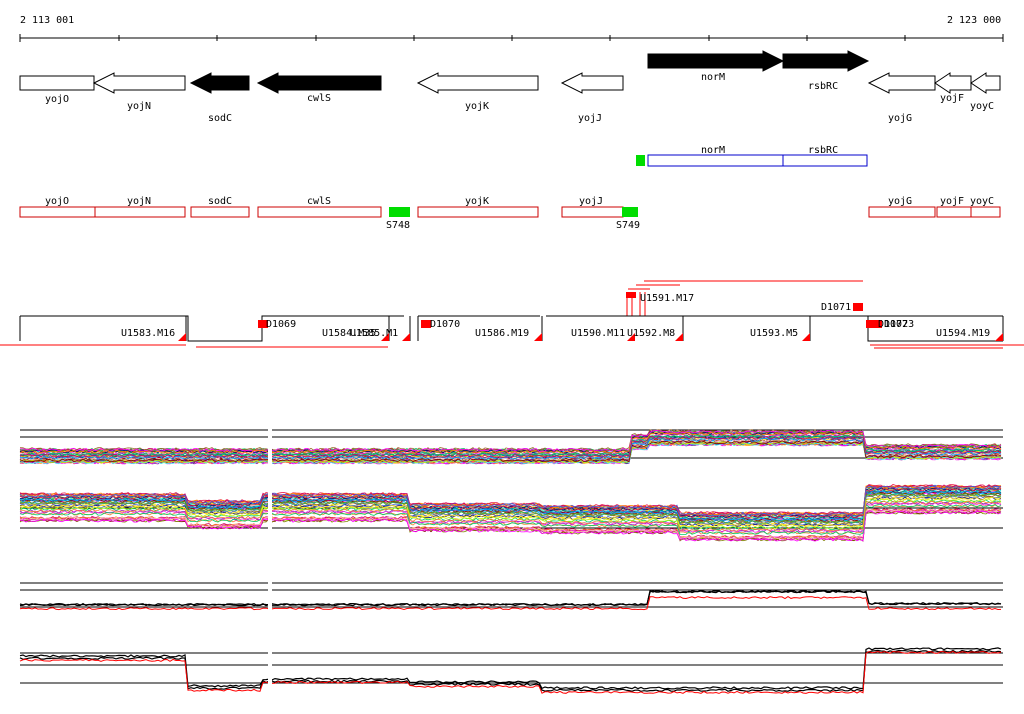  Describe the element at coordinates (985, 212) in the screenshot. I see `segment-yoyC` at that location.